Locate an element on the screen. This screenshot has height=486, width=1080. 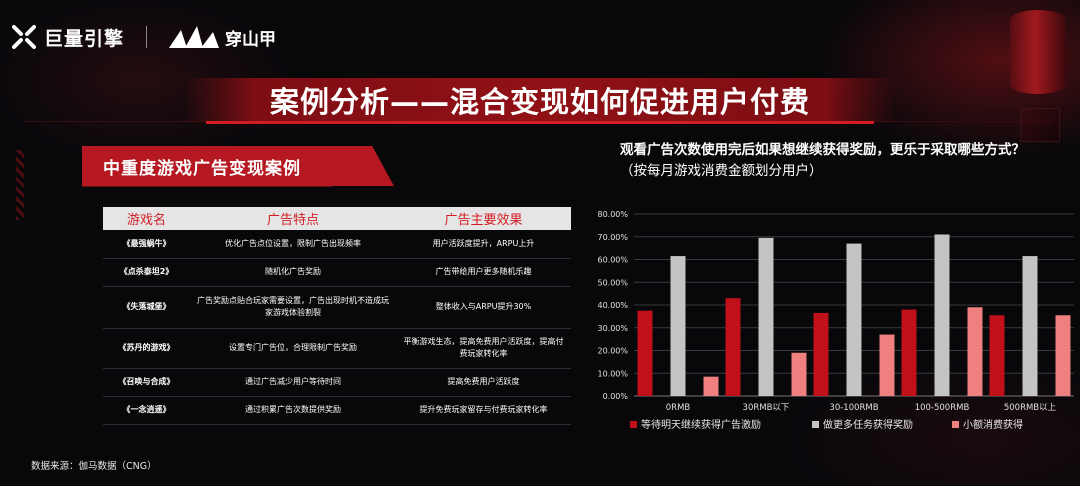
section-heading-rule is located at coordinates (207, 186).